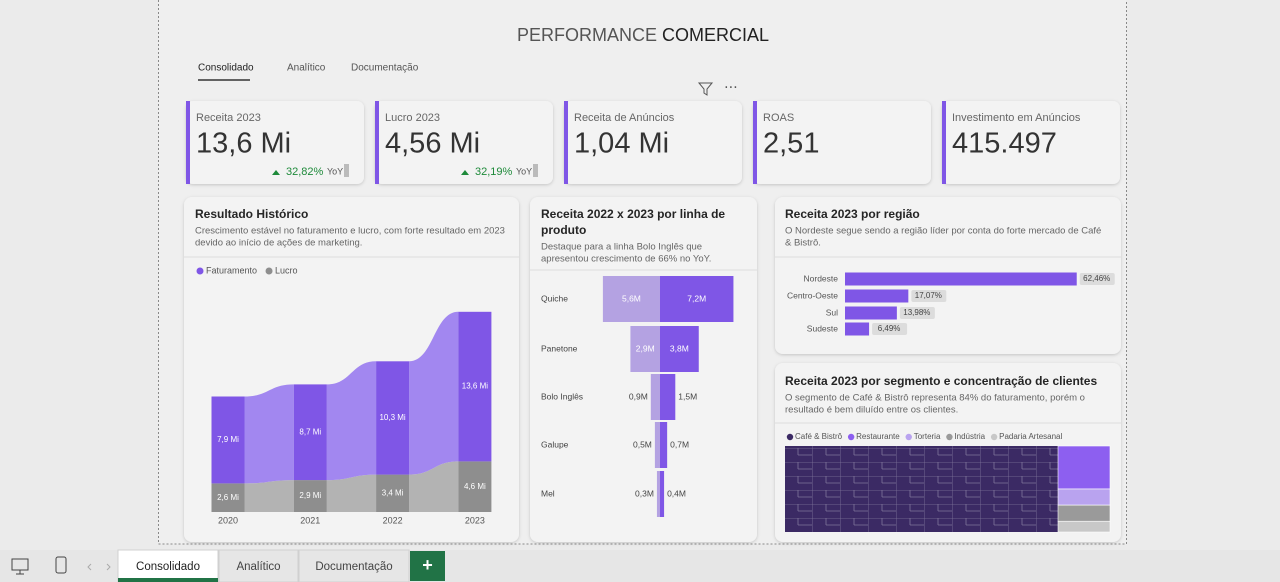  Describe the element at coordinates (385, 68) in the screenshot. I see `nav-tab: Documentação` at that location.